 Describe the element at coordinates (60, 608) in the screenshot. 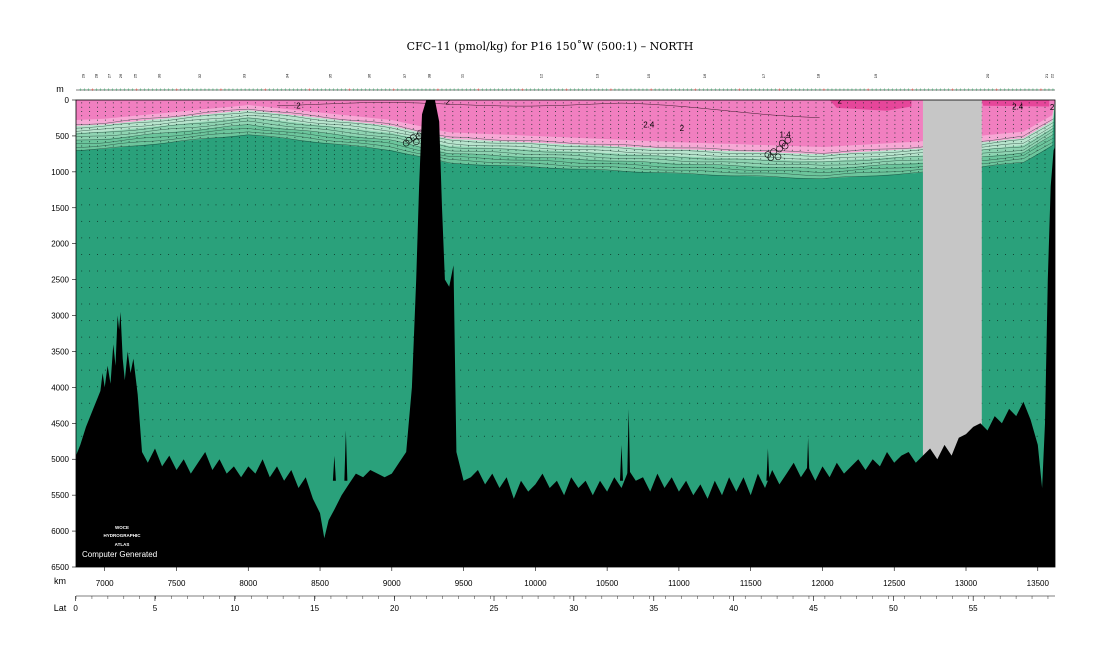

I see `latitude-unit-label: Lat` at that location.